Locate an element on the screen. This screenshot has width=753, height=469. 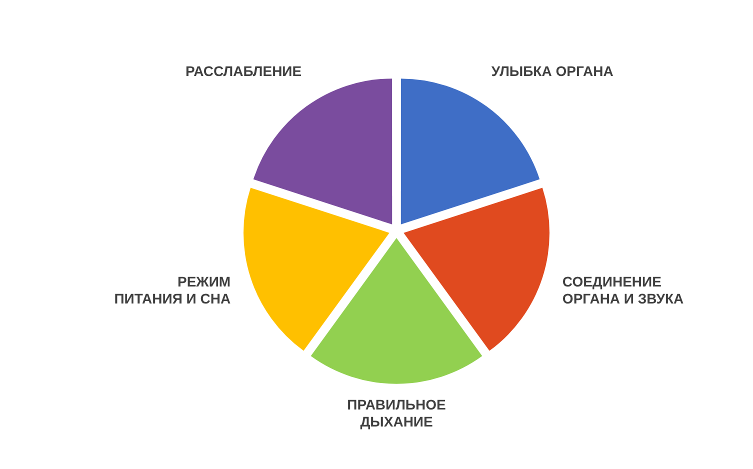
slice-label: СОЕДИНЕНИЕ ОРГАНА И ЗВУКА is located at coordinates (623, 289).